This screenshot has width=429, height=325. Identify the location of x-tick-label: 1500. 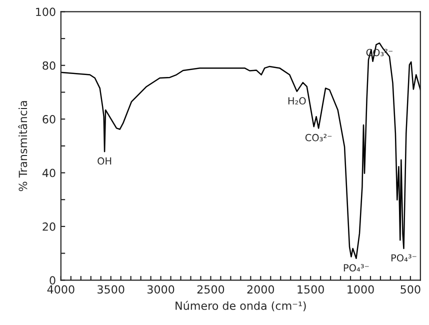
(311, 289).